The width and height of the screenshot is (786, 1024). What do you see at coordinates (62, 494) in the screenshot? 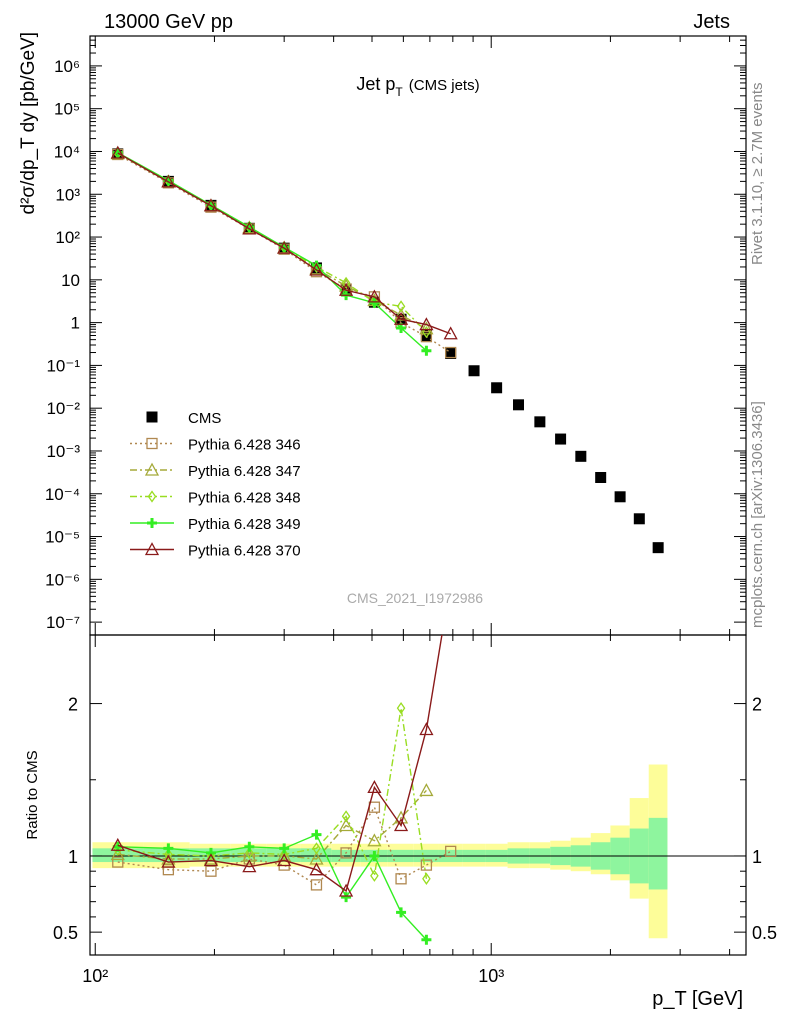
I see `y-tick-label-main: 10⁻⁴` at bounding box center [62, 494].